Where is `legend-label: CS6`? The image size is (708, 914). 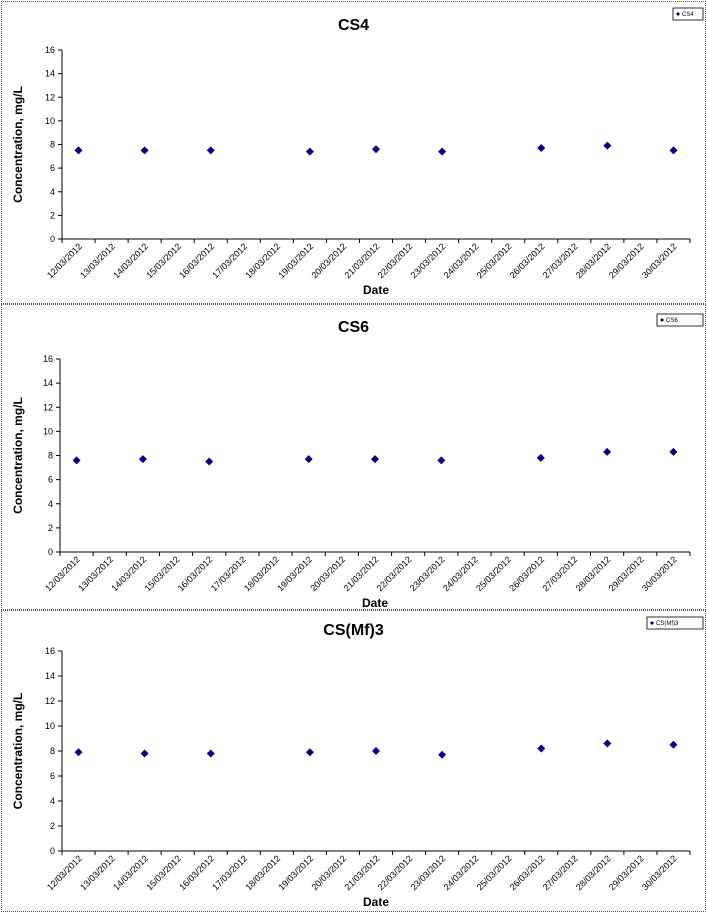
legend-label: CS6 is located at coordinates (672, 321).